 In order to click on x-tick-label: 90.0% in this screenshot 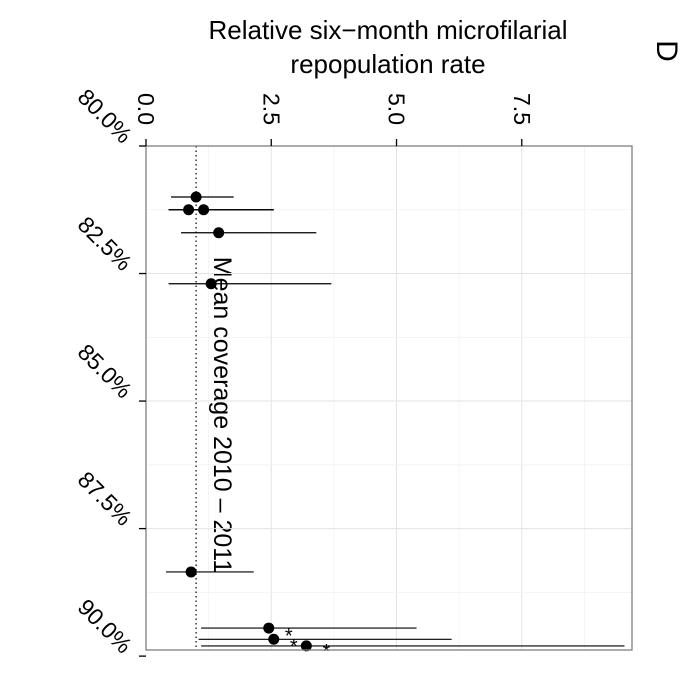, I will do `click(105, 626)`.